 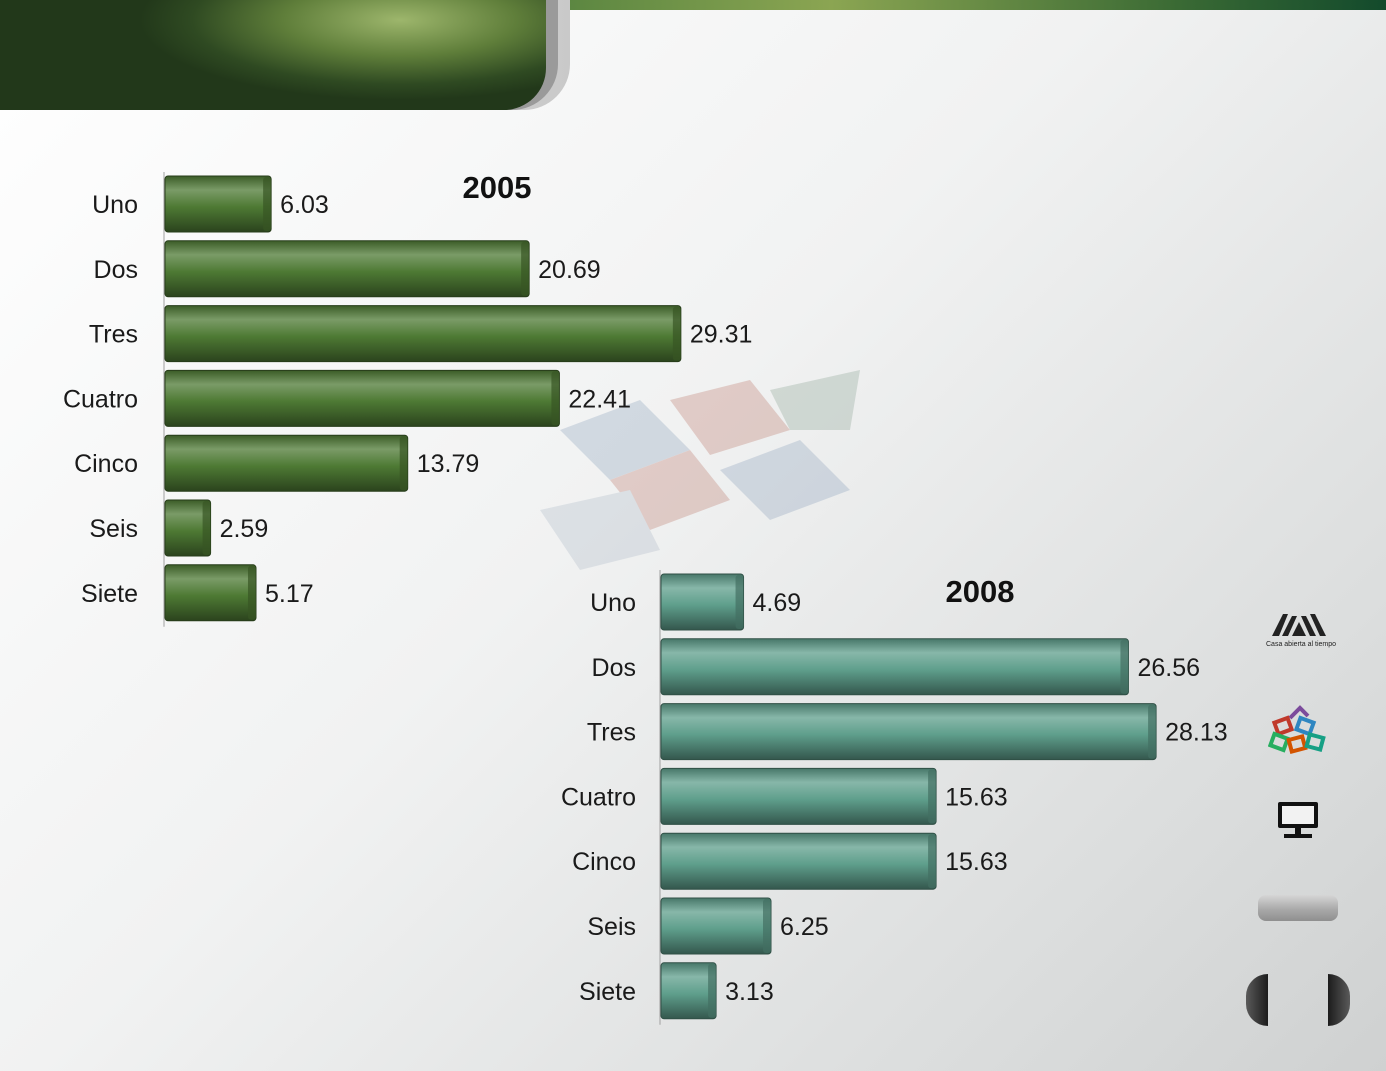 I want to click on uam-logo: Casa abierta al tiempo, so click(x=1301, y=630).